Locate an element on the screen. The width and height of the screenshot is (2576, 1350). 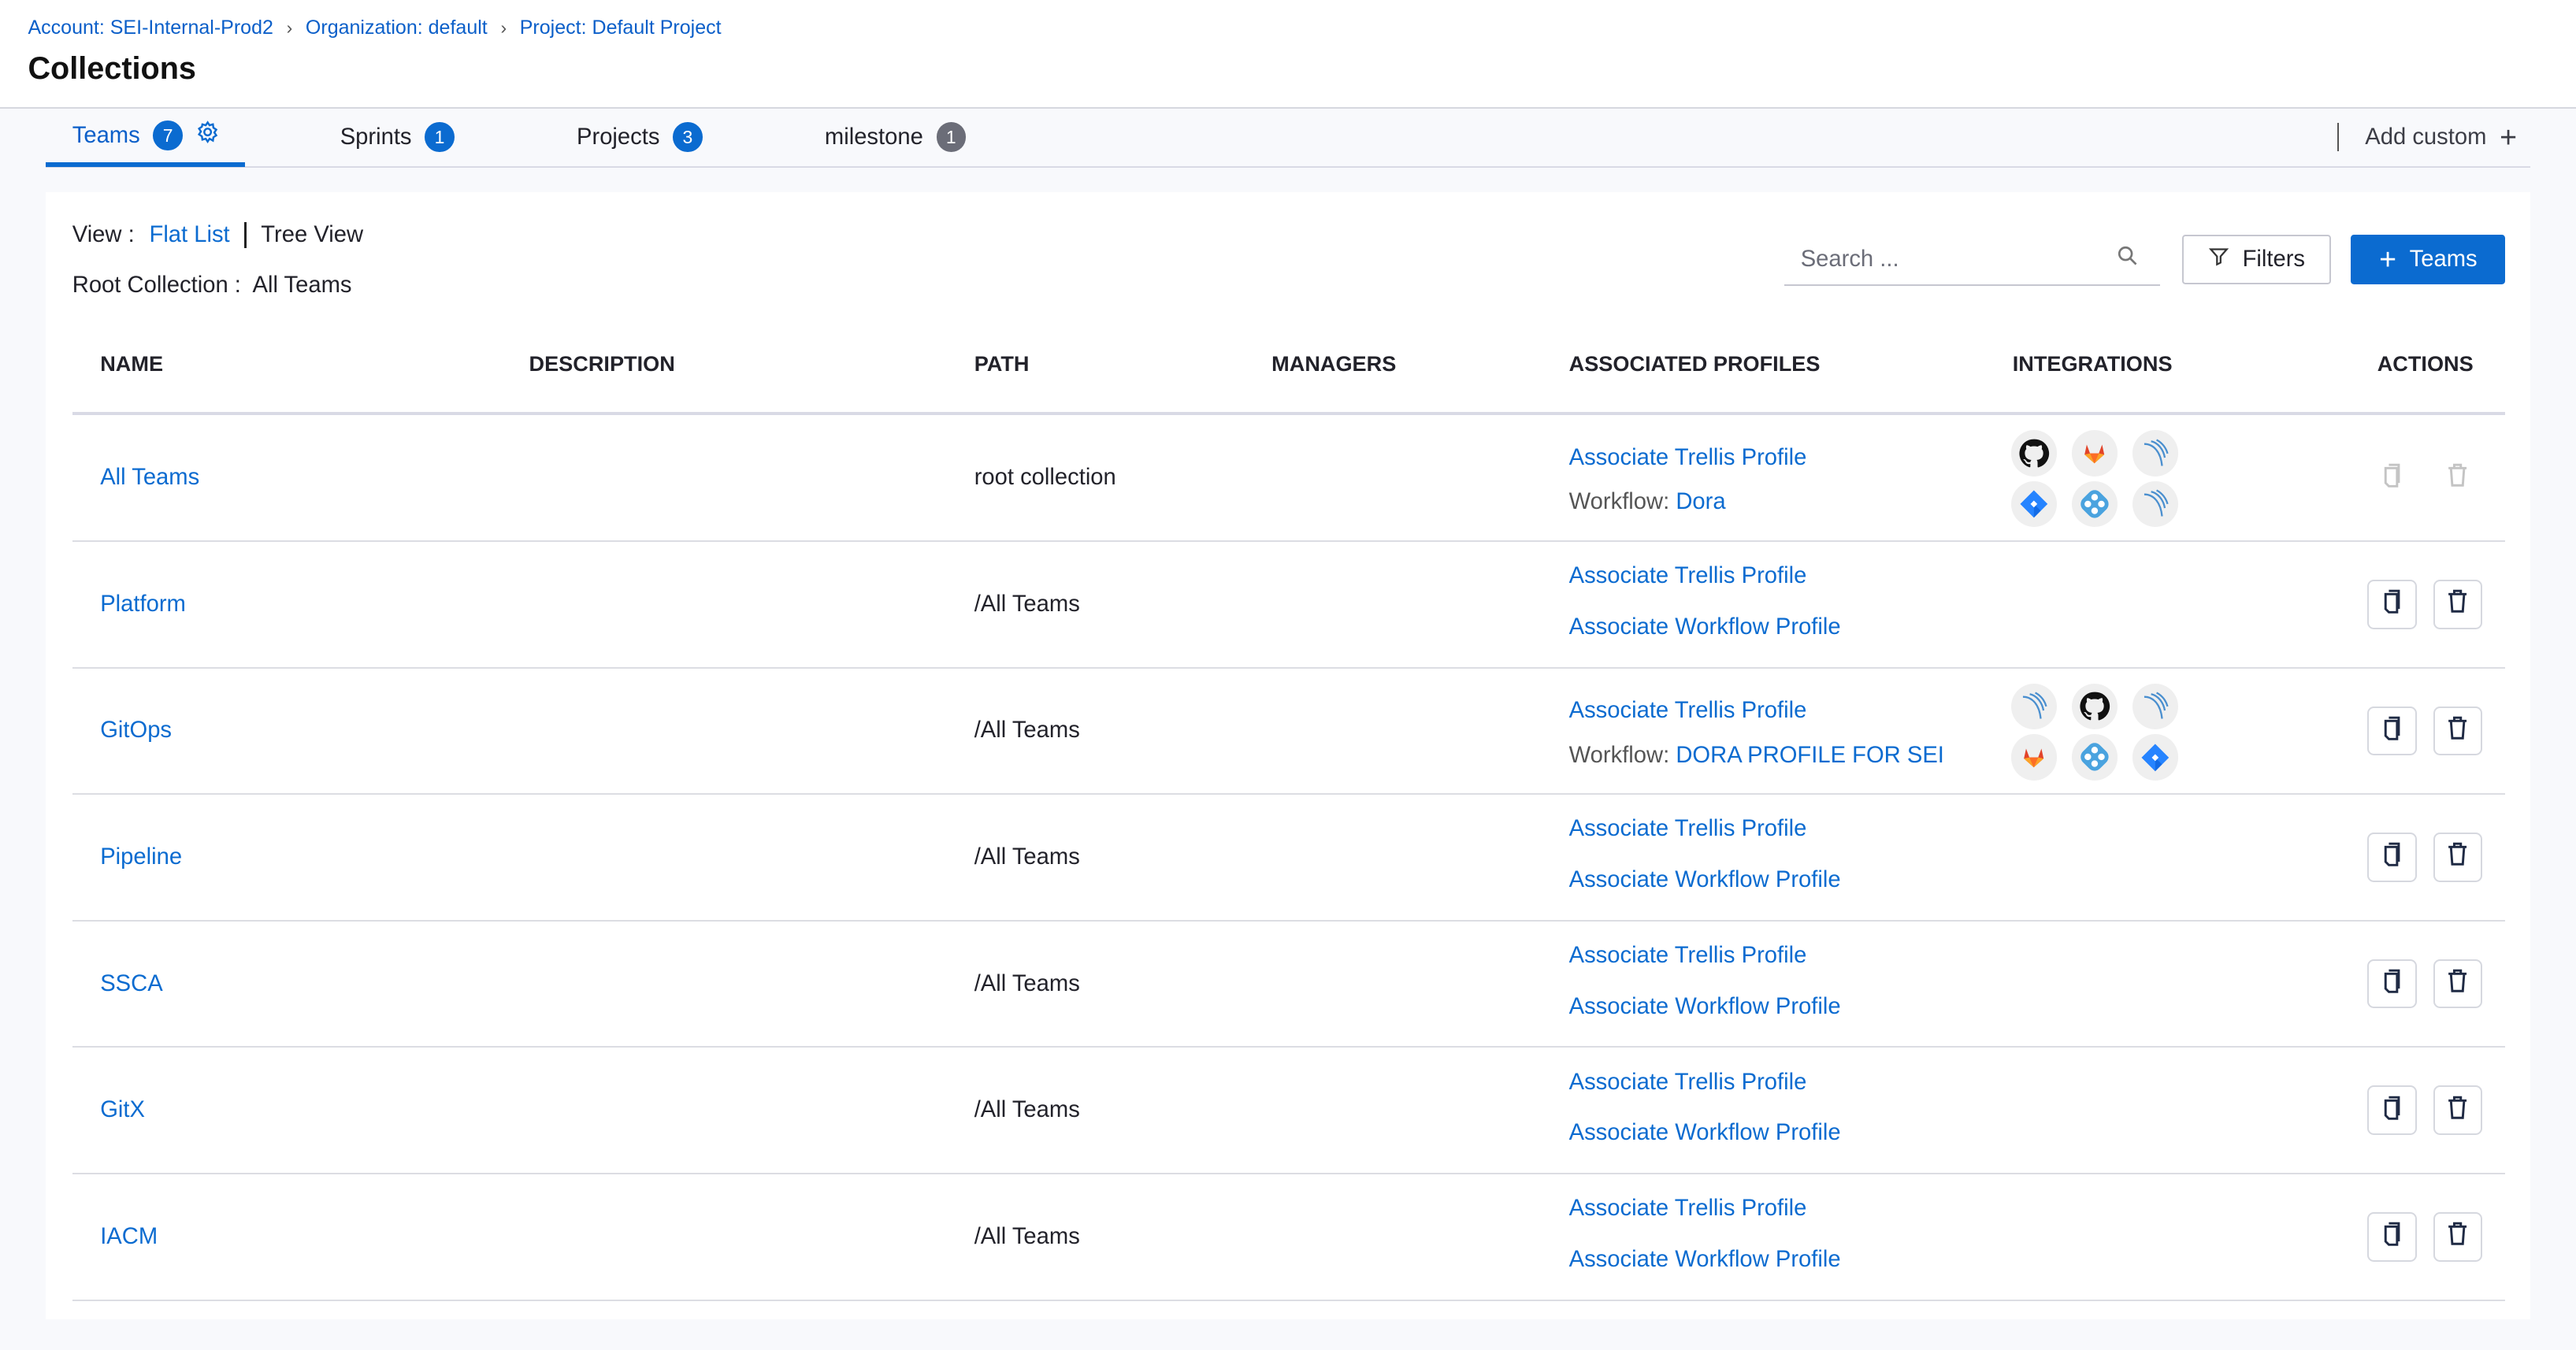
collection-name-link: IACM is located at coordinates (129, 1236).